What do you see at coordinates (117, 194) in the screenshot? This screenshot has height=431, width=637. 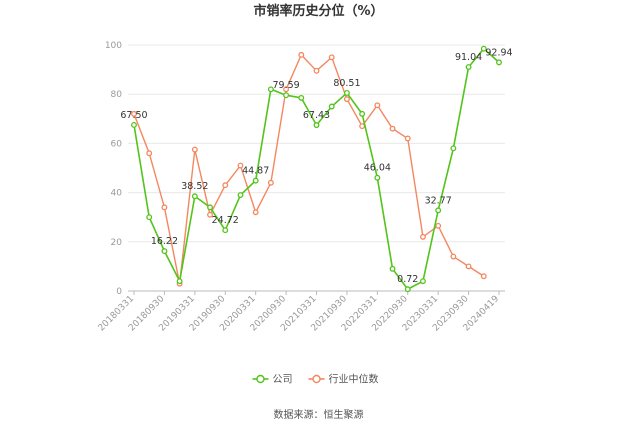 I see `y-tick-label: 40` at bounding box center [117, 194].